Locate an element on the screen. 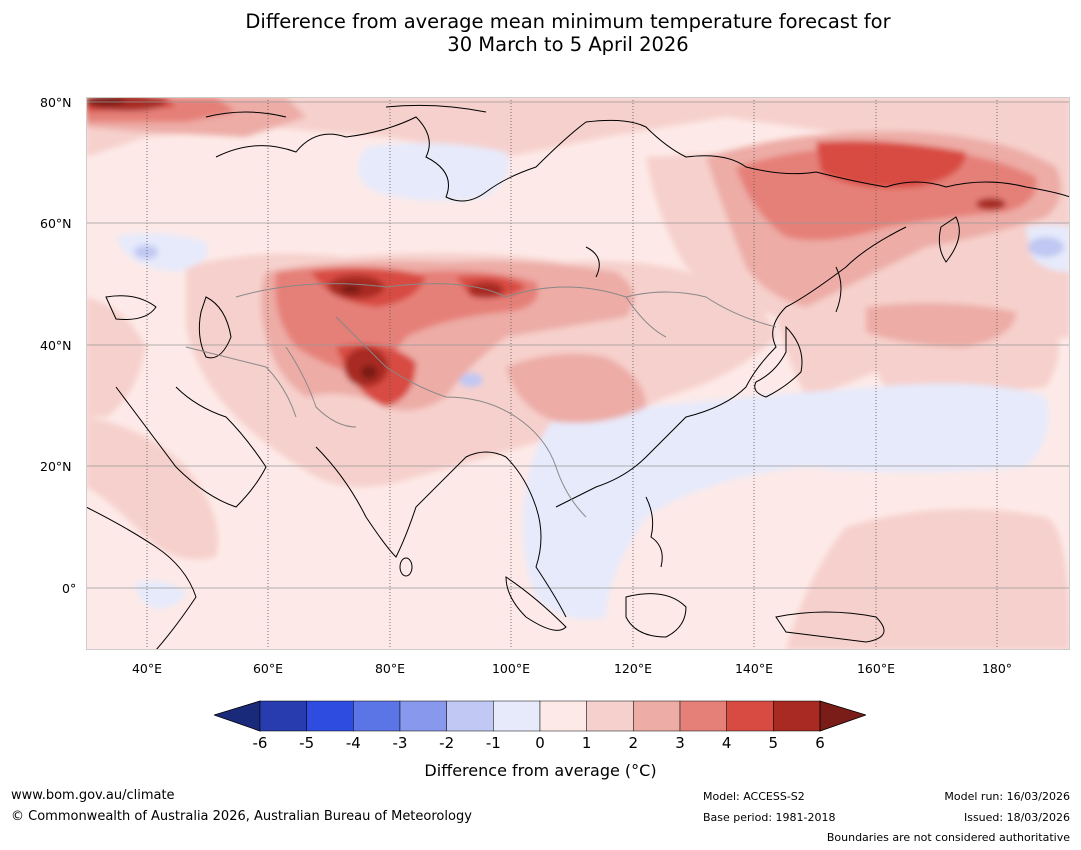 This screenshot has width=1081, height=850. base-period-text: Base period: 1981-2018 is located at coordinates (769, 817).